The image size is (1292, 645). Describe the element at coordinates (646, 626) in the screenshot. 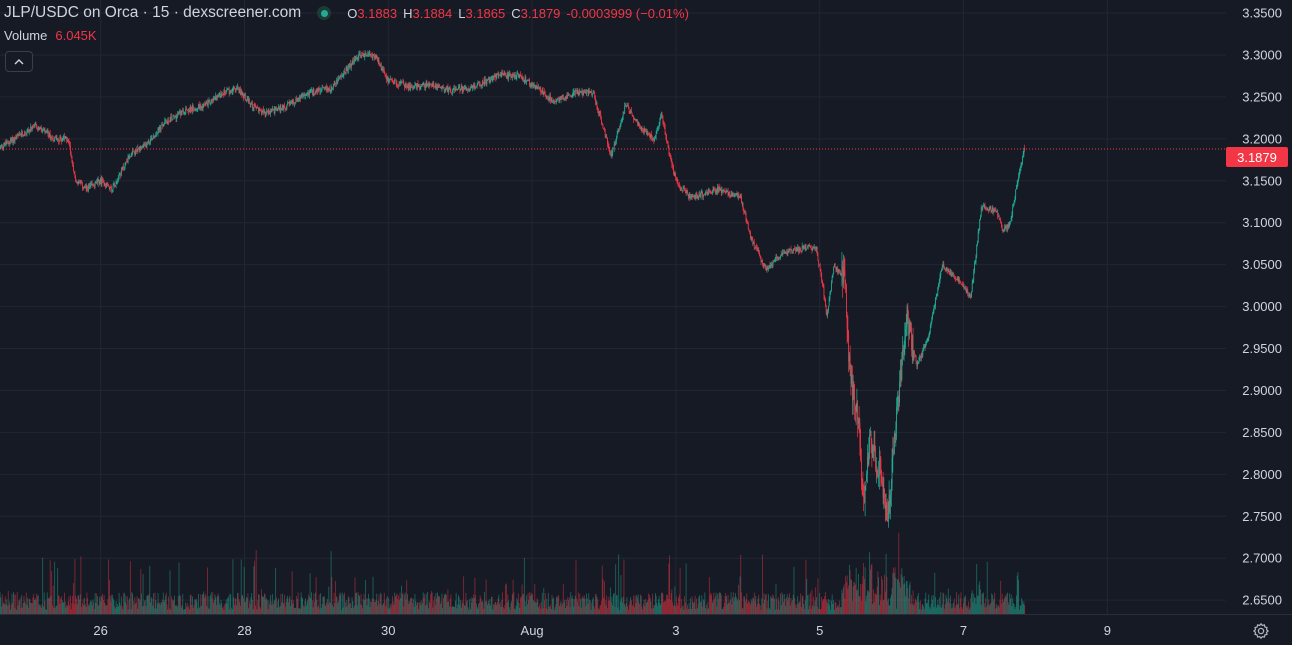

I see `time-axis: 26 28 30 Aug 3 5 7 9` at that location.